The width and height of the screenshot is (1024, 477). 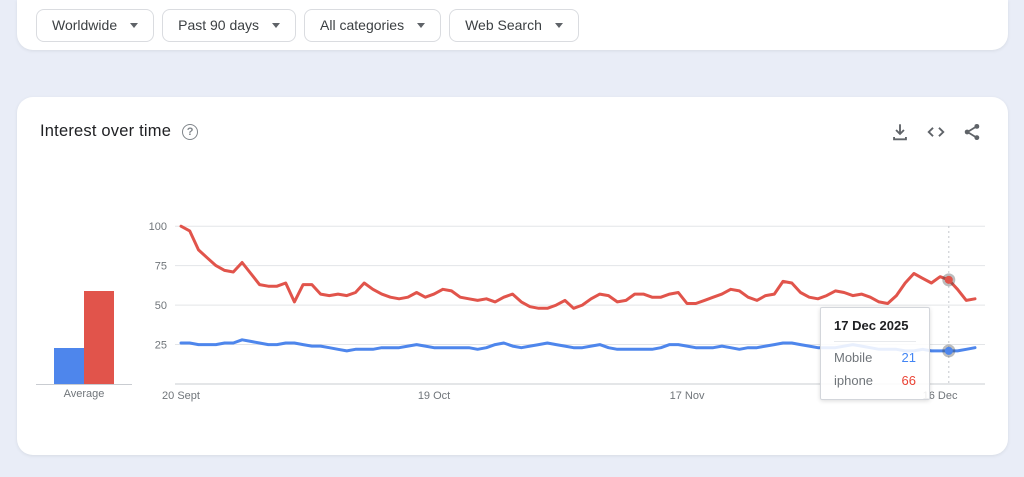 I want to click on help-icon: ?, so click(x=190, y=131).